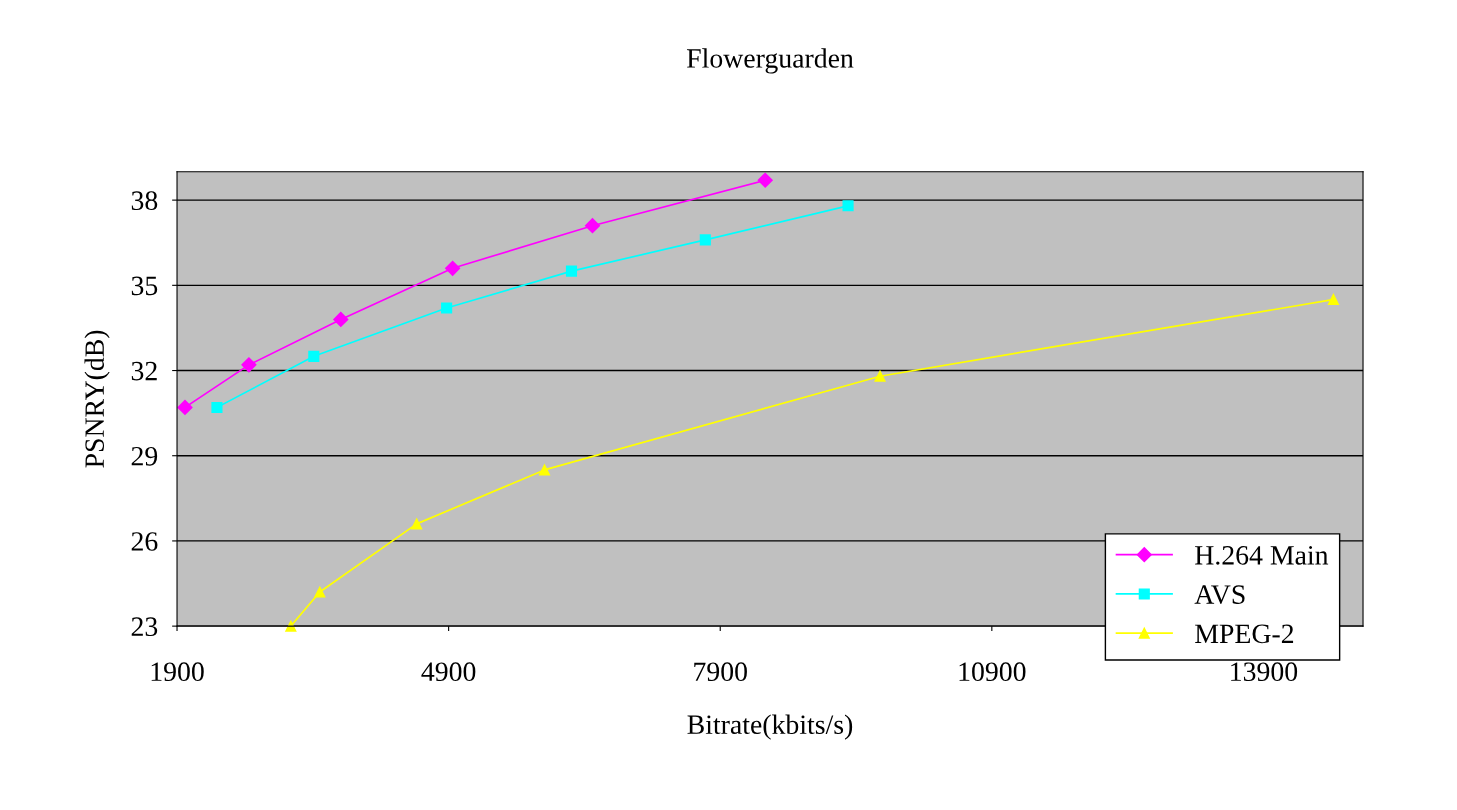 The width and height of the screenshot is (1457, 810). Describe the element at coordinates (144, 371) in the screenshot. I see `y-tick-label: 32` at that location.